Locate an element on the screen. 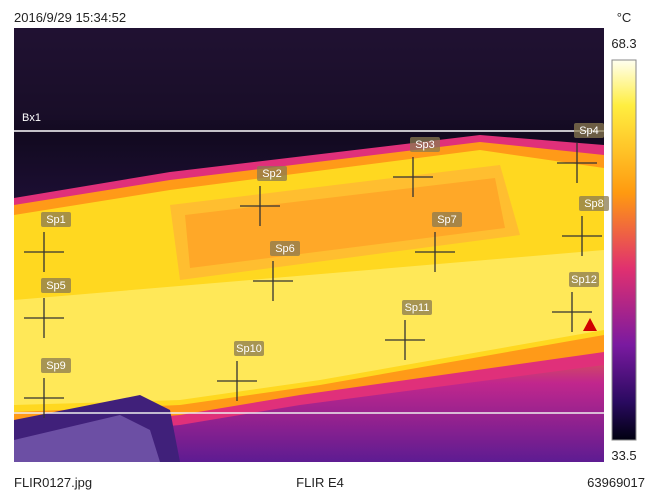 The width and height of the screenshot is (659, 498). spot-label: Sp8 is located at coordinates (594, 204).